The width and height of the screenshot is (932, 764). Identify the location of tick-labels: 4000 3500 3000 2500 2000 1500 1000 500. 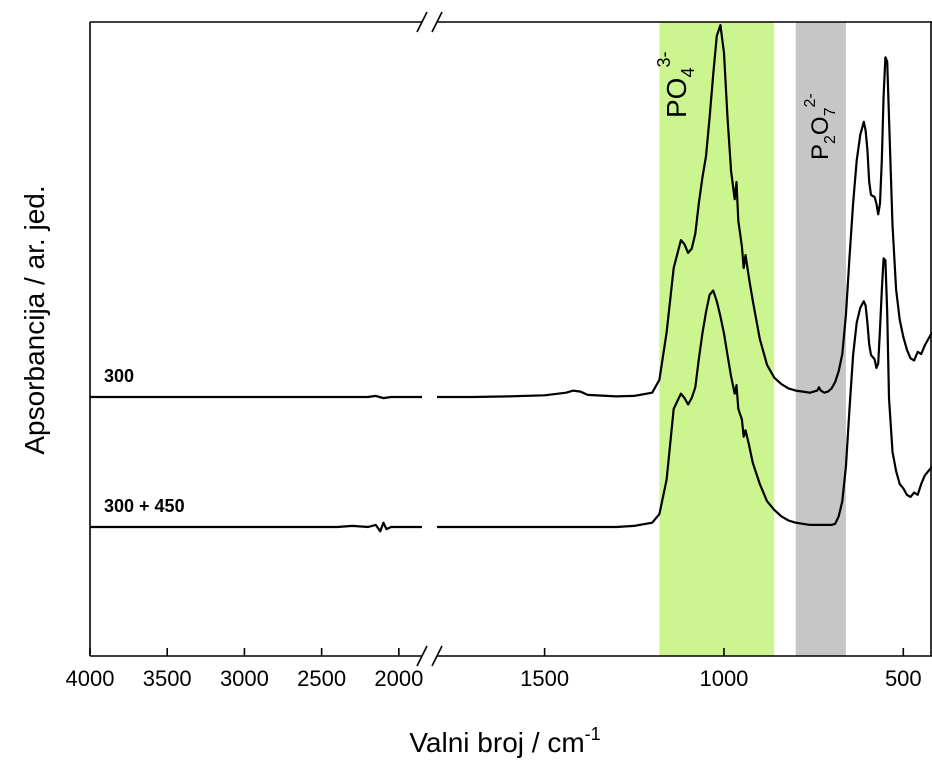
(494, 669).